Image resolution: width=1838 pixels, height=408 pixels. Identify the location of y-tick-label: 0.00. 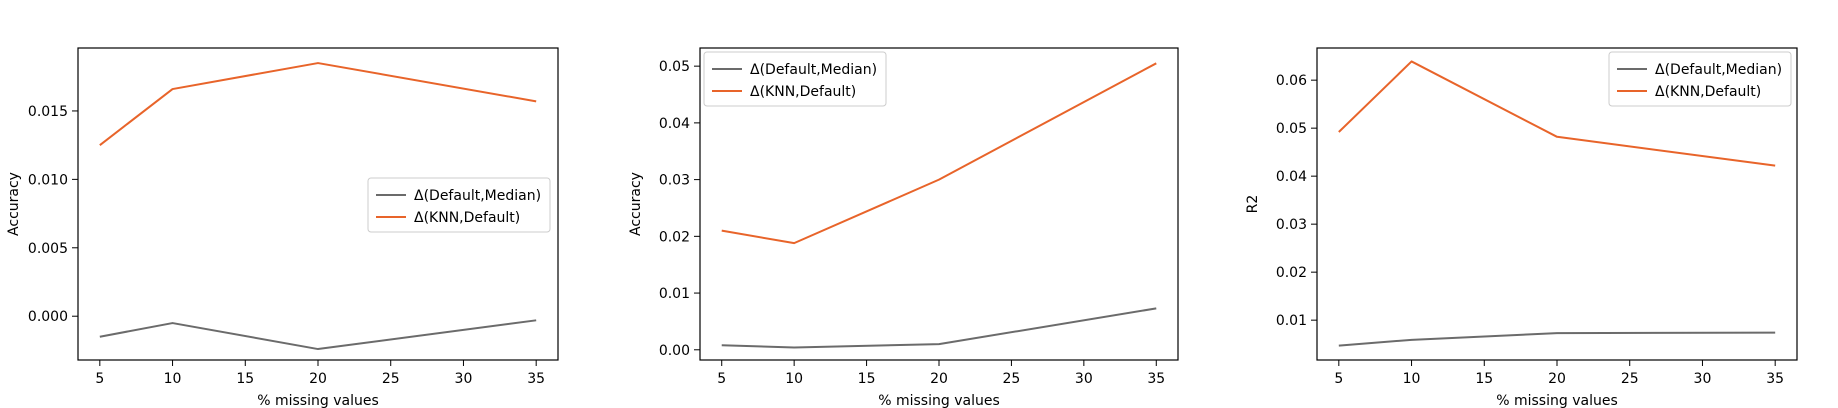
(674, 351).